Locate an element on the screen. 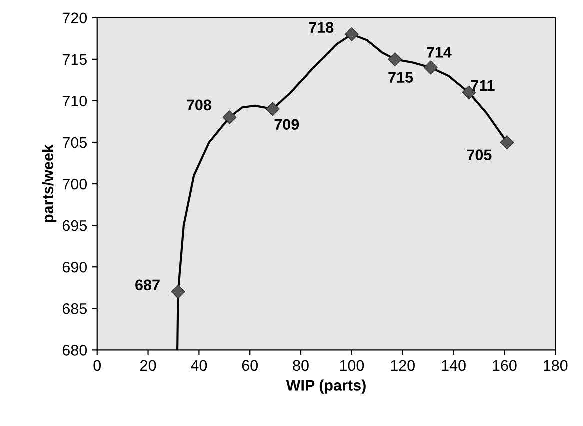 The image size is (583, 426). x-tick-label: 0 is located at coordinates (98, 366).